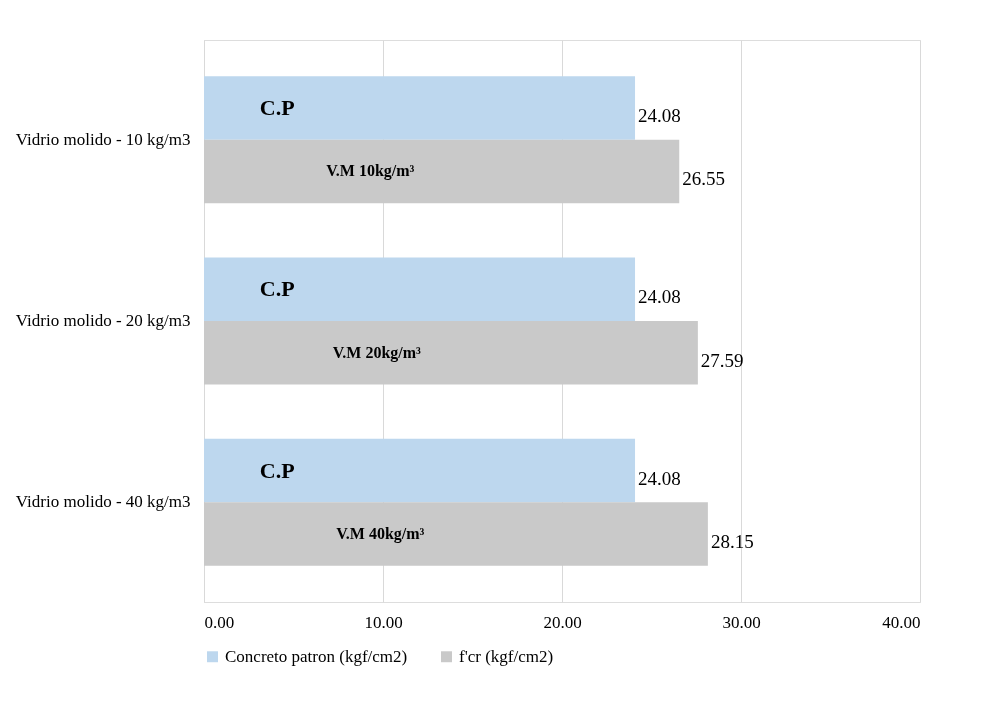 The width and height of the screenshot is (1005, 720). What do you see at coordinates (703, 179) in the screenshot?
I see `data-label: 26.55` at bounding box center [703, 179].